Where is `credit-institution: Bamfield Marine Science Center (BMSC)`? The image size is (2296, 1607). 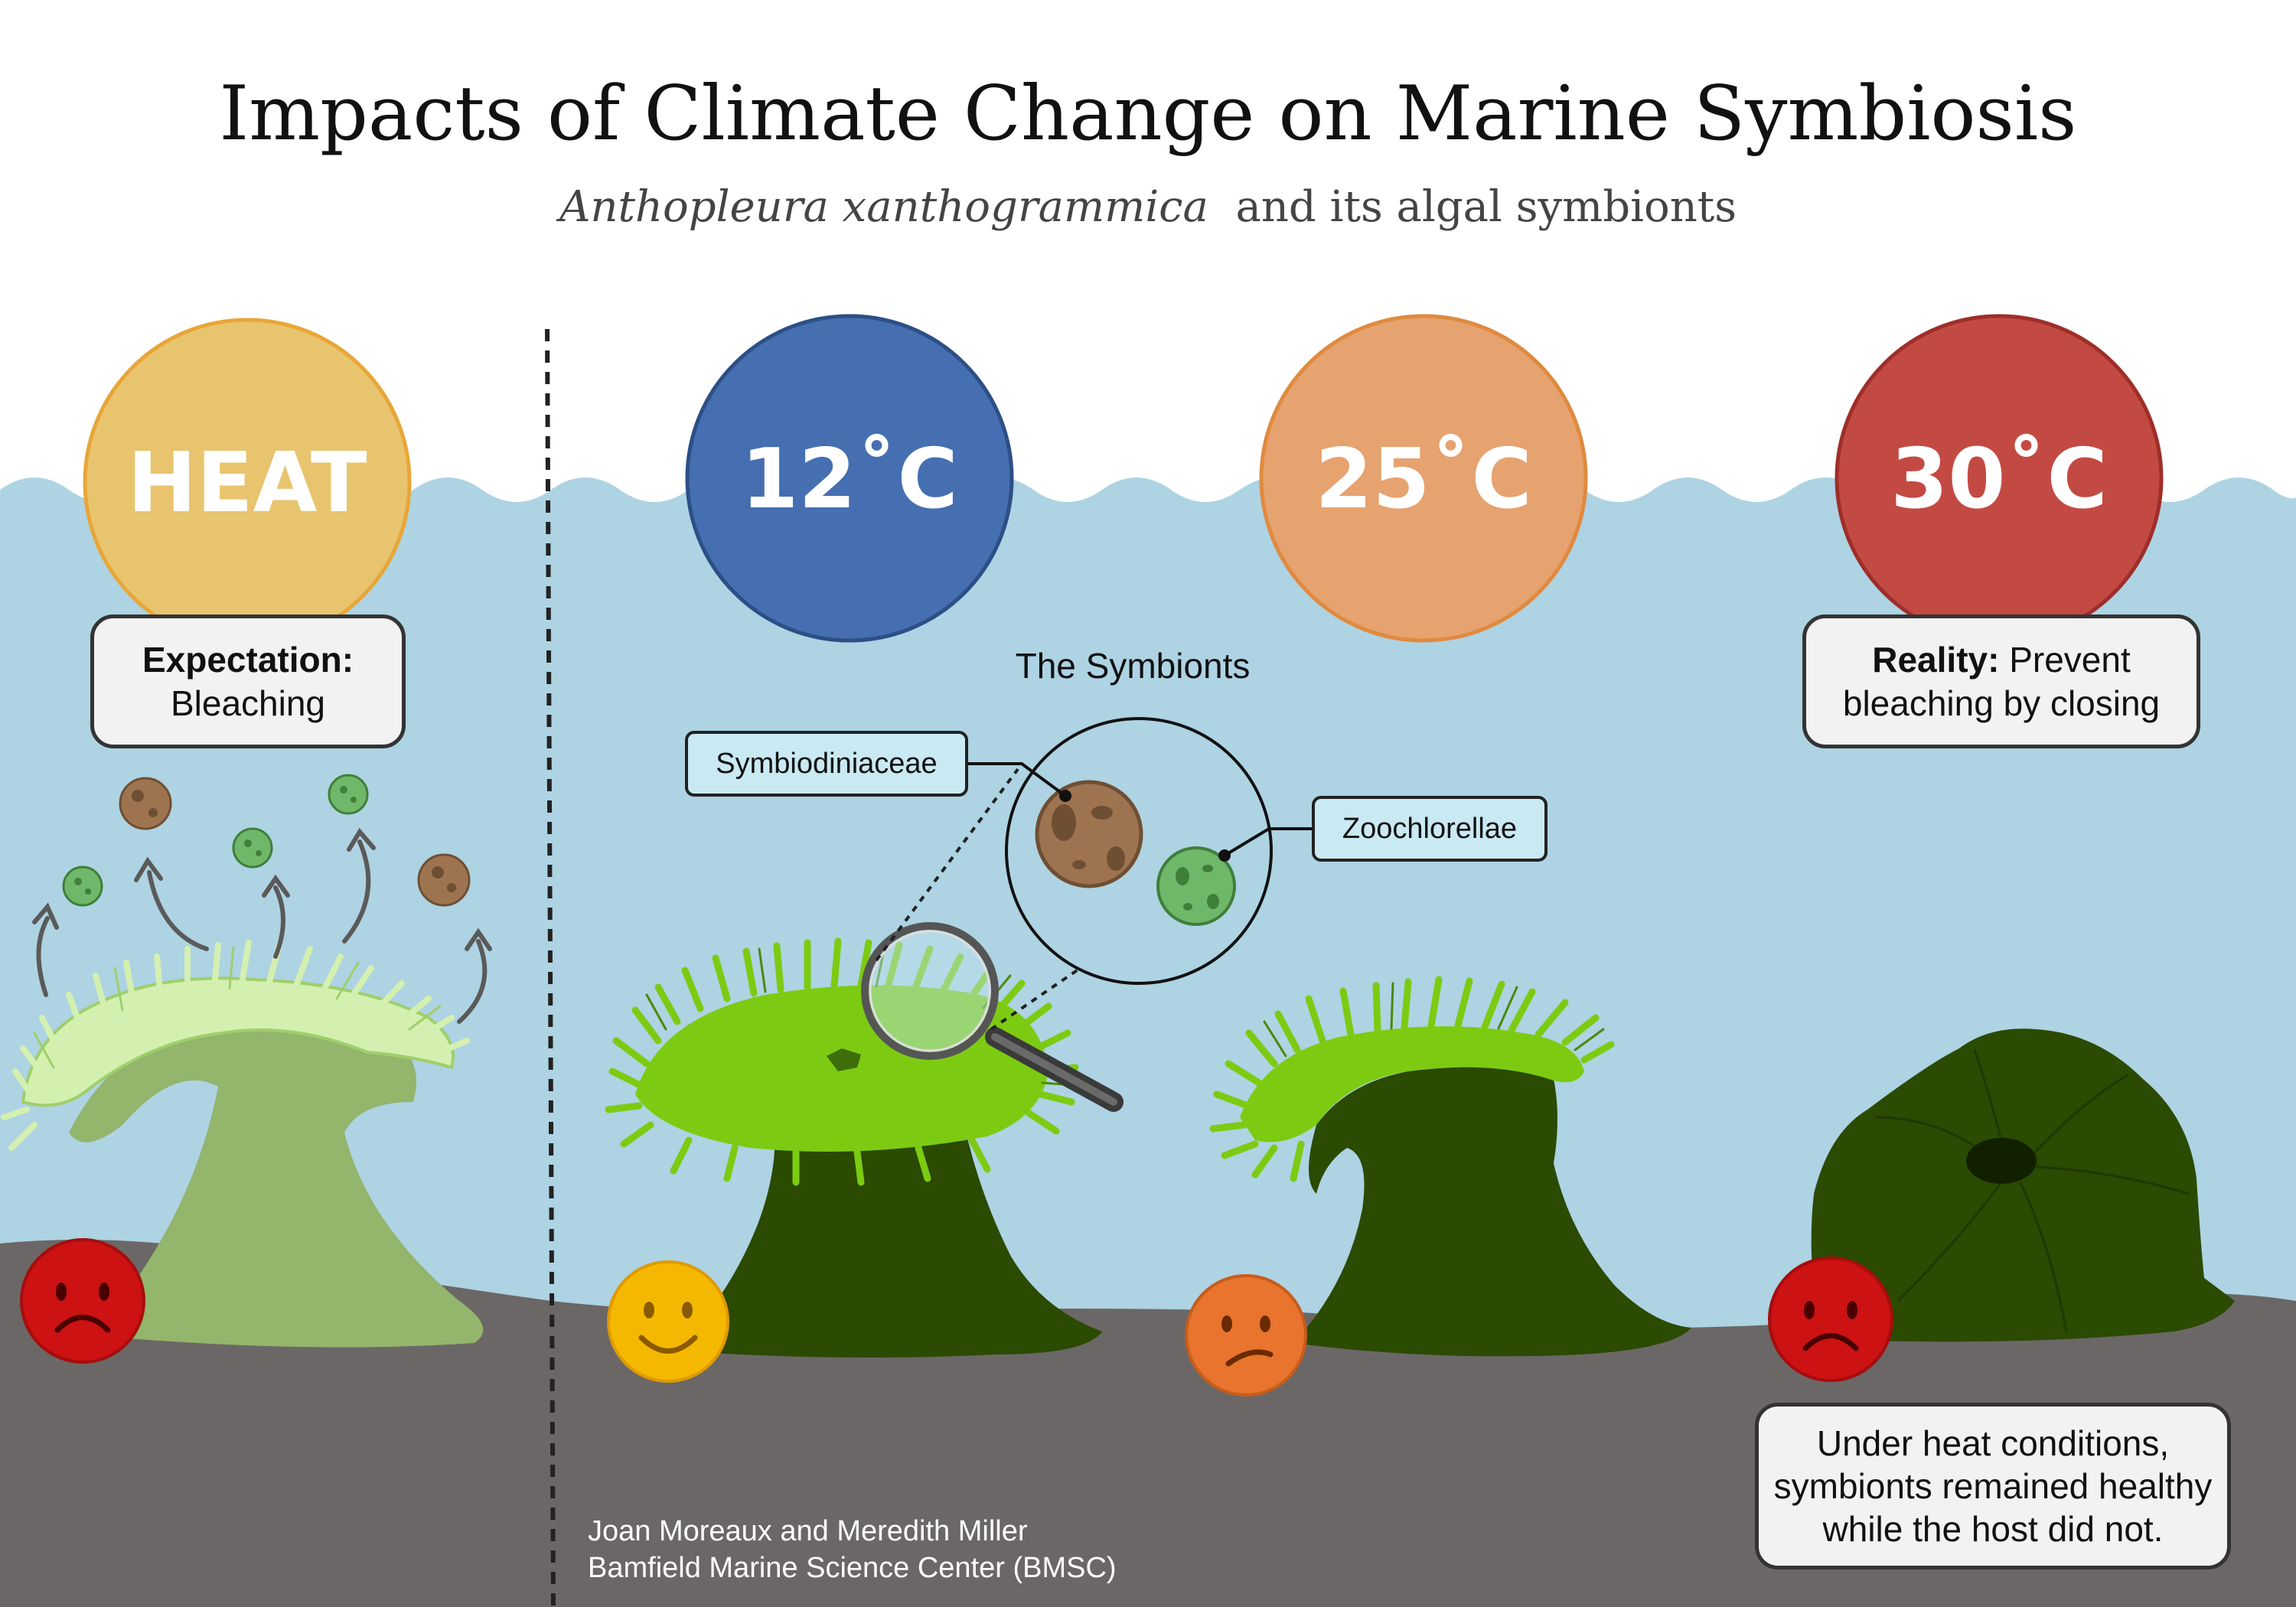
credit-institution: Bamfield Marine Science Center (BMSC) is located at coordinates (852, 1567).